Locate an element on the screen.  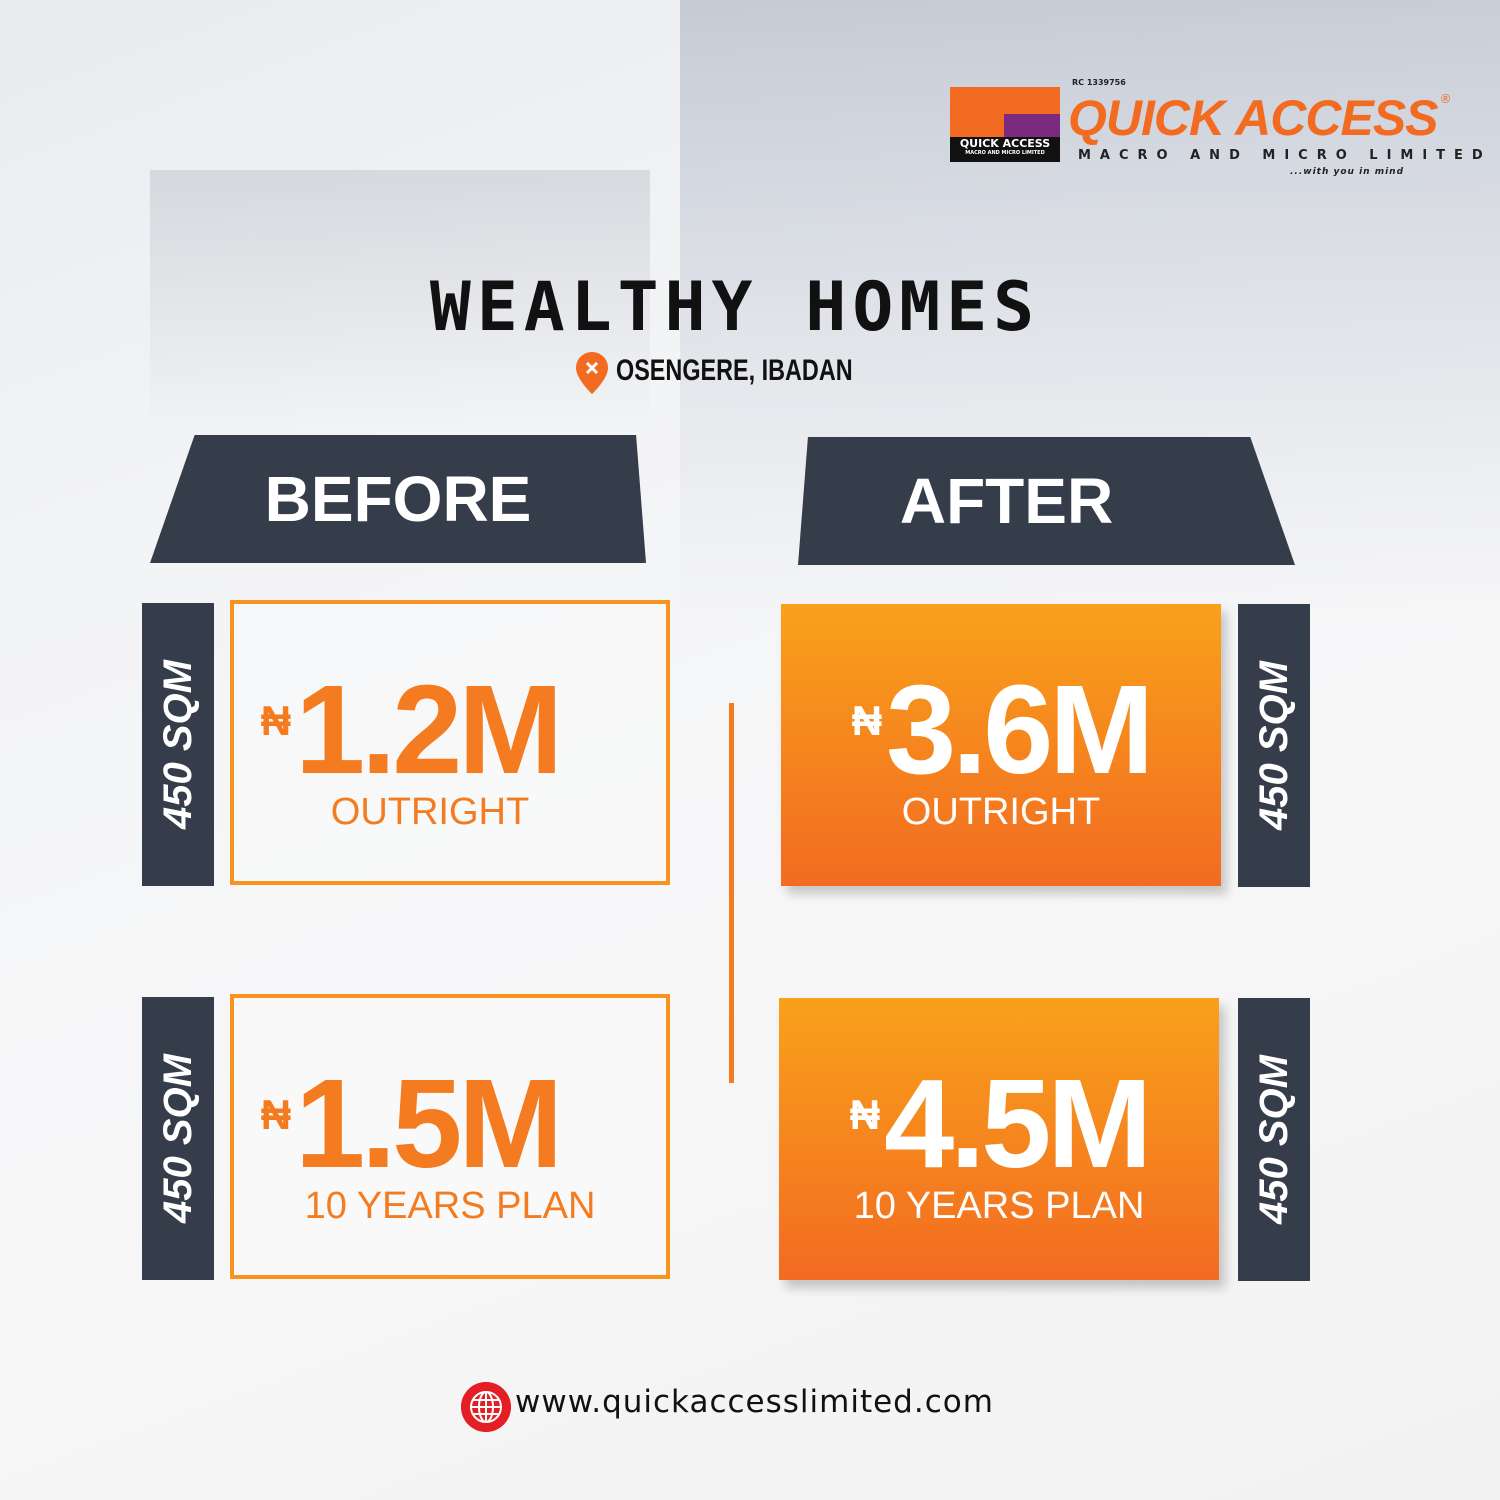
before-heading: BEFORE is located at coordinates (398, 499).